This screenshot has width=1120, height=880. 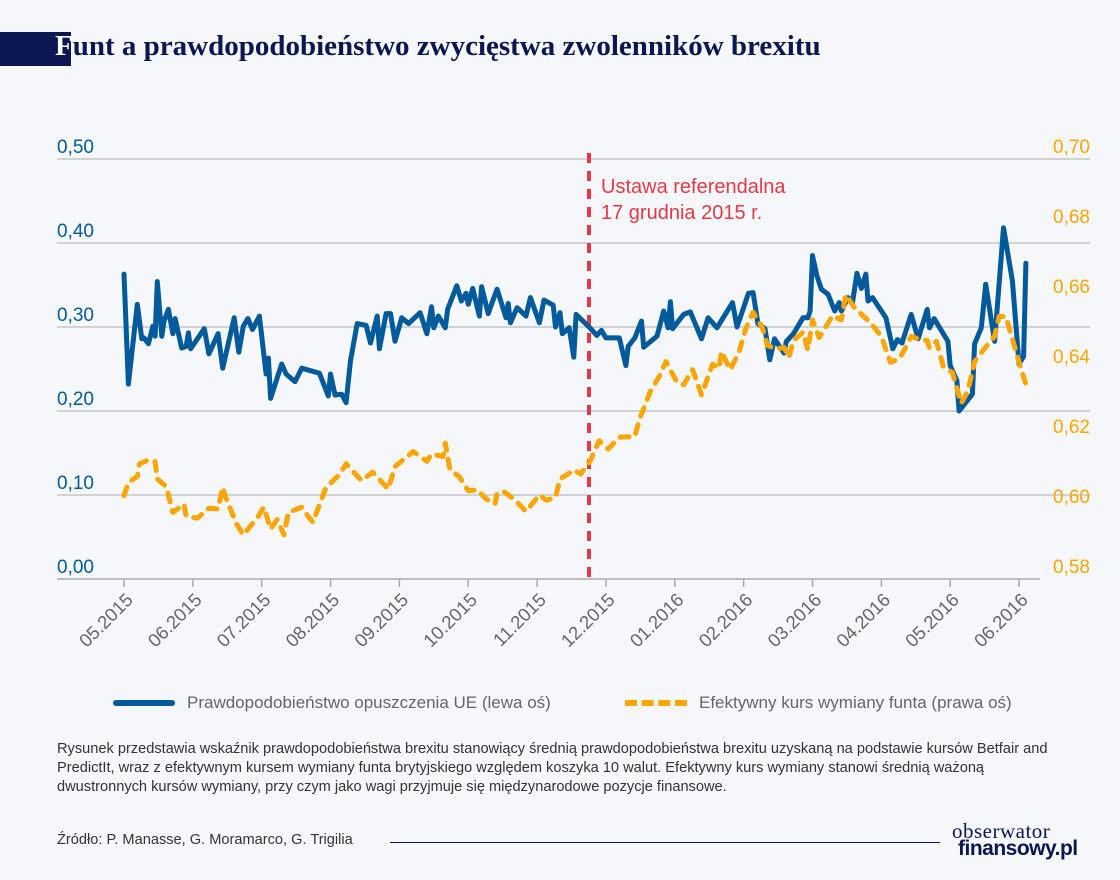 I want to click on title-accent-block, so click(x=35, y=49).